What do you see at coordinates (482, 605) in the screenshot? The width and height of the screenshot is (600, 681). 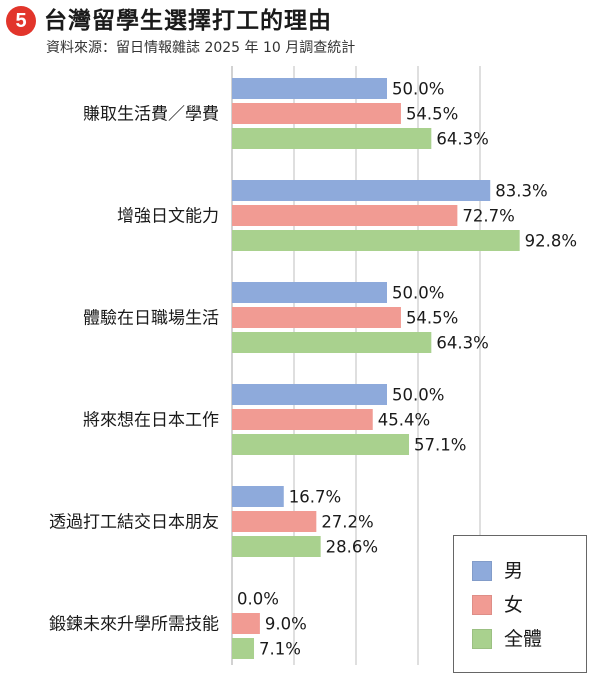 I see `legend-swatch-female` at bounding box center [482, 605].